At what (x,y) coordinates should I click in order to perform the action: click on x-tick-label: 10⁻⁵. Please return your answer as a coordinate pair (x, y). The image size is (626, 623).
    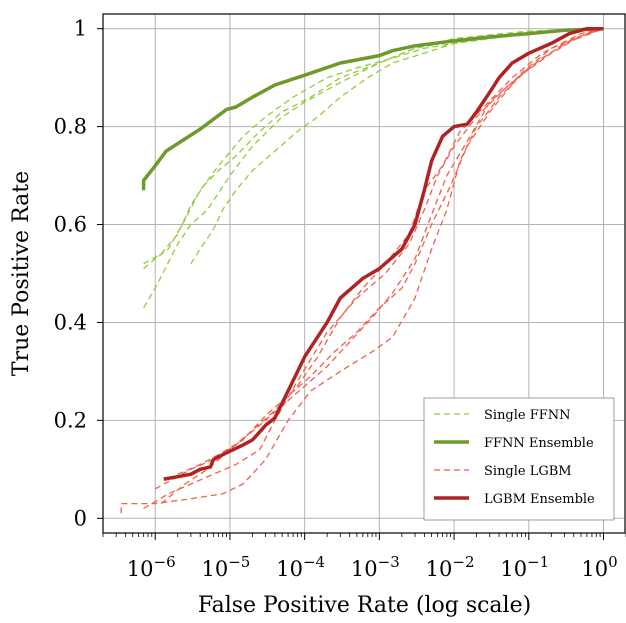
    Looking at the image, I should click on (226, 567).